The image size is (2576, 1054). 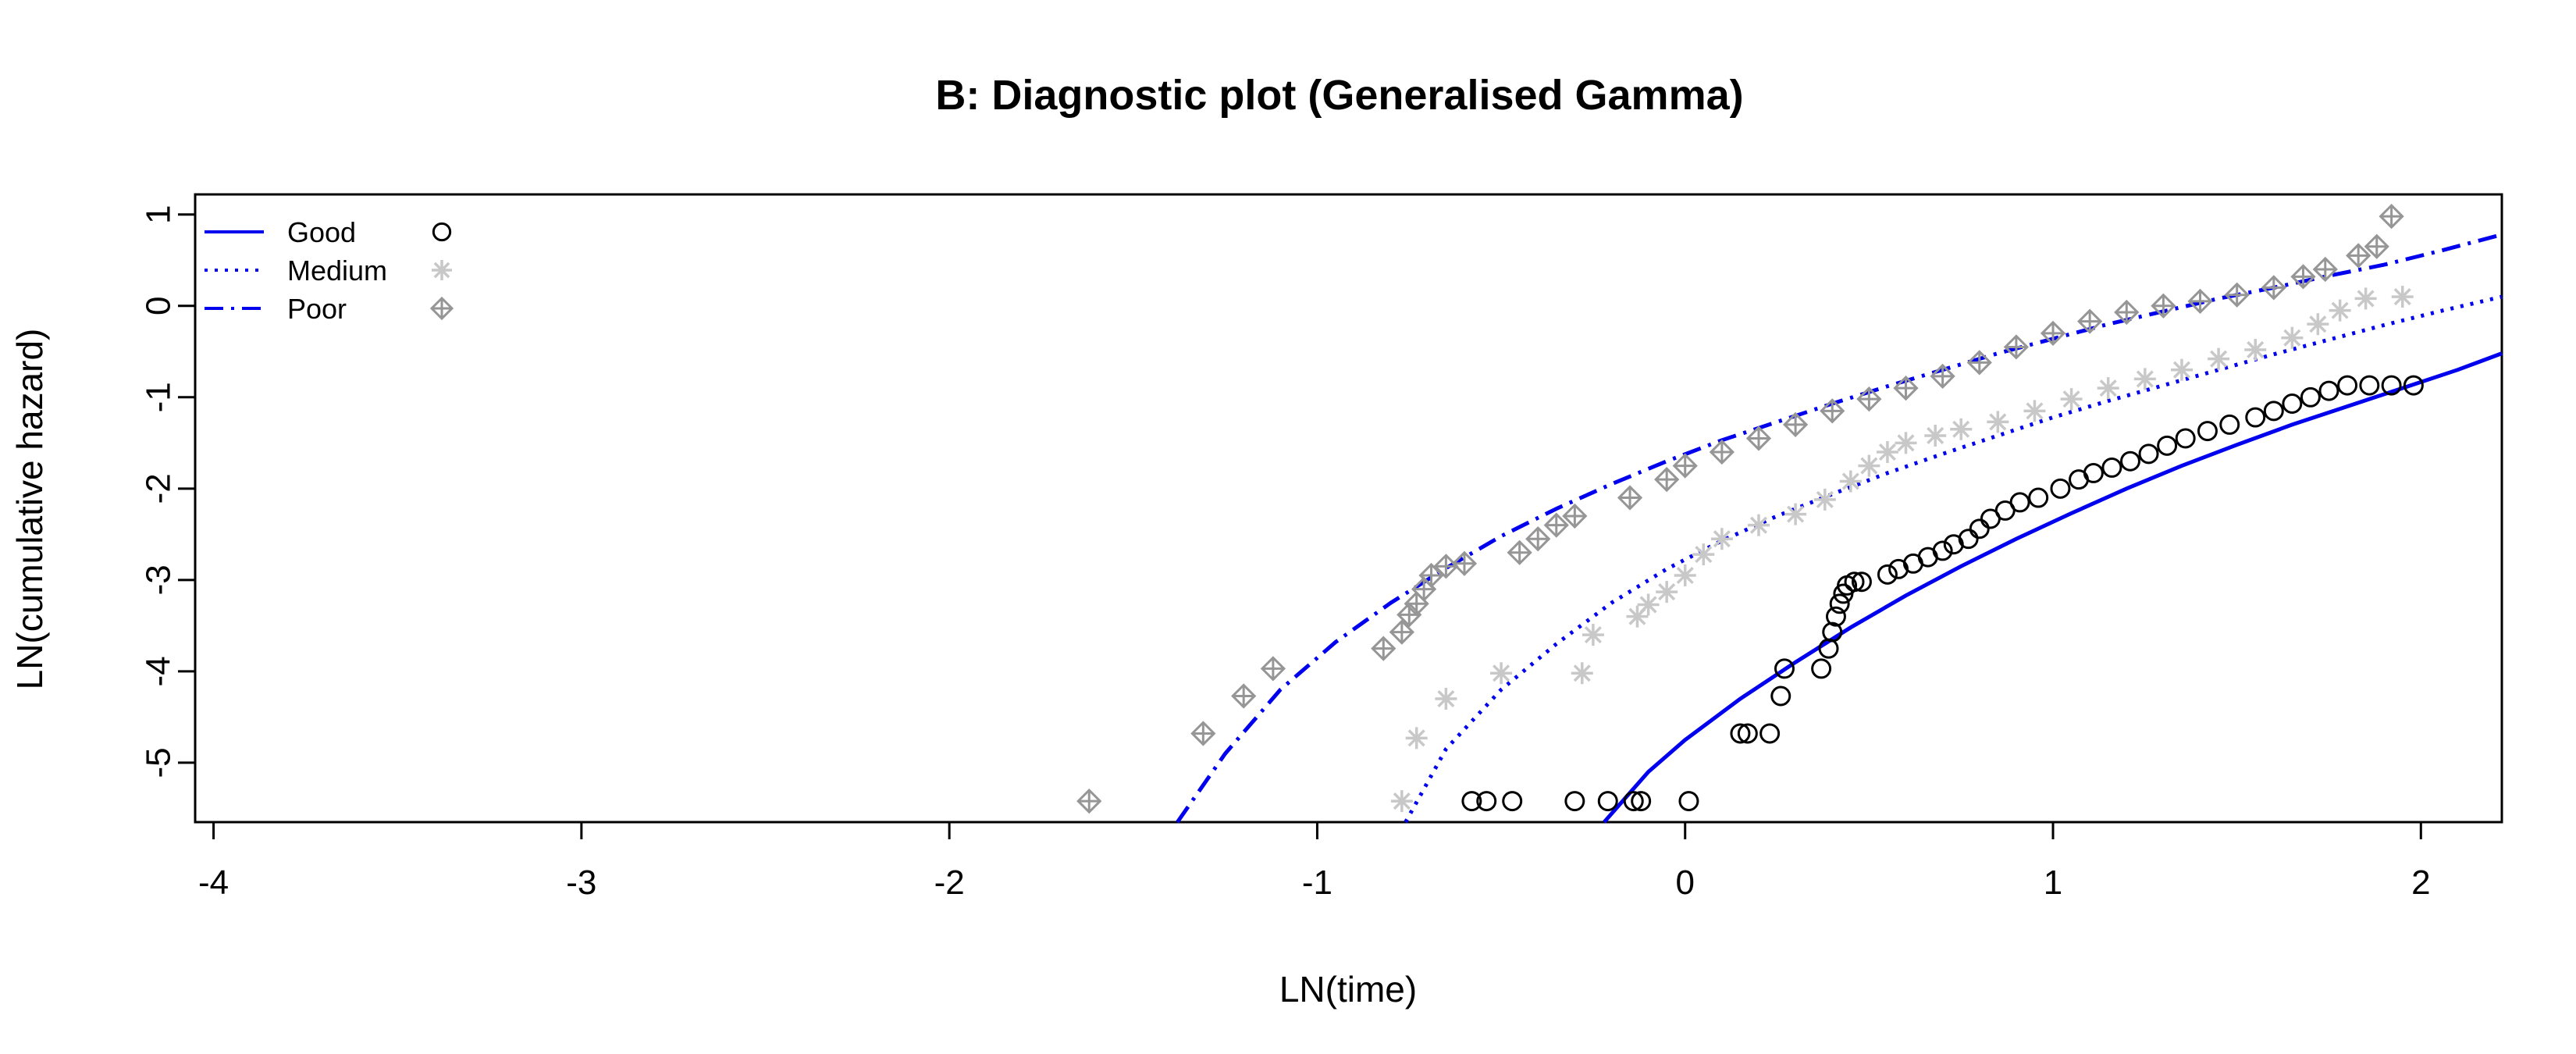 I want to click on y-tick-label: -1, so click(x=158, y=397).